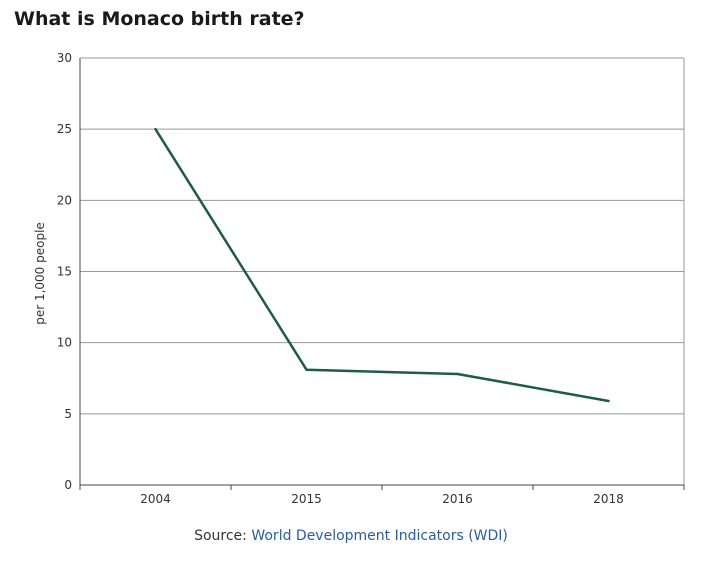  I want to click on y-tick-labels: 0 5 10 15 20 25 30, so click(64, 271).